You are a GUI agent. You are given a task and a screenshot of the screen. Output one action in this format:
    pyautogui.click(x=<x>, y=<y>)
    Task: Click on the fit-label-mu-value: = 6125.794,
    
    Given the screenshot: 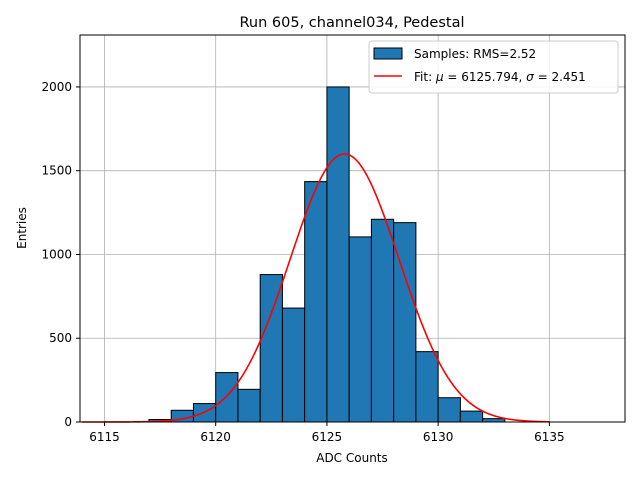 What is the action you would take?
    pyautogui.click(x=485, y=77)
    